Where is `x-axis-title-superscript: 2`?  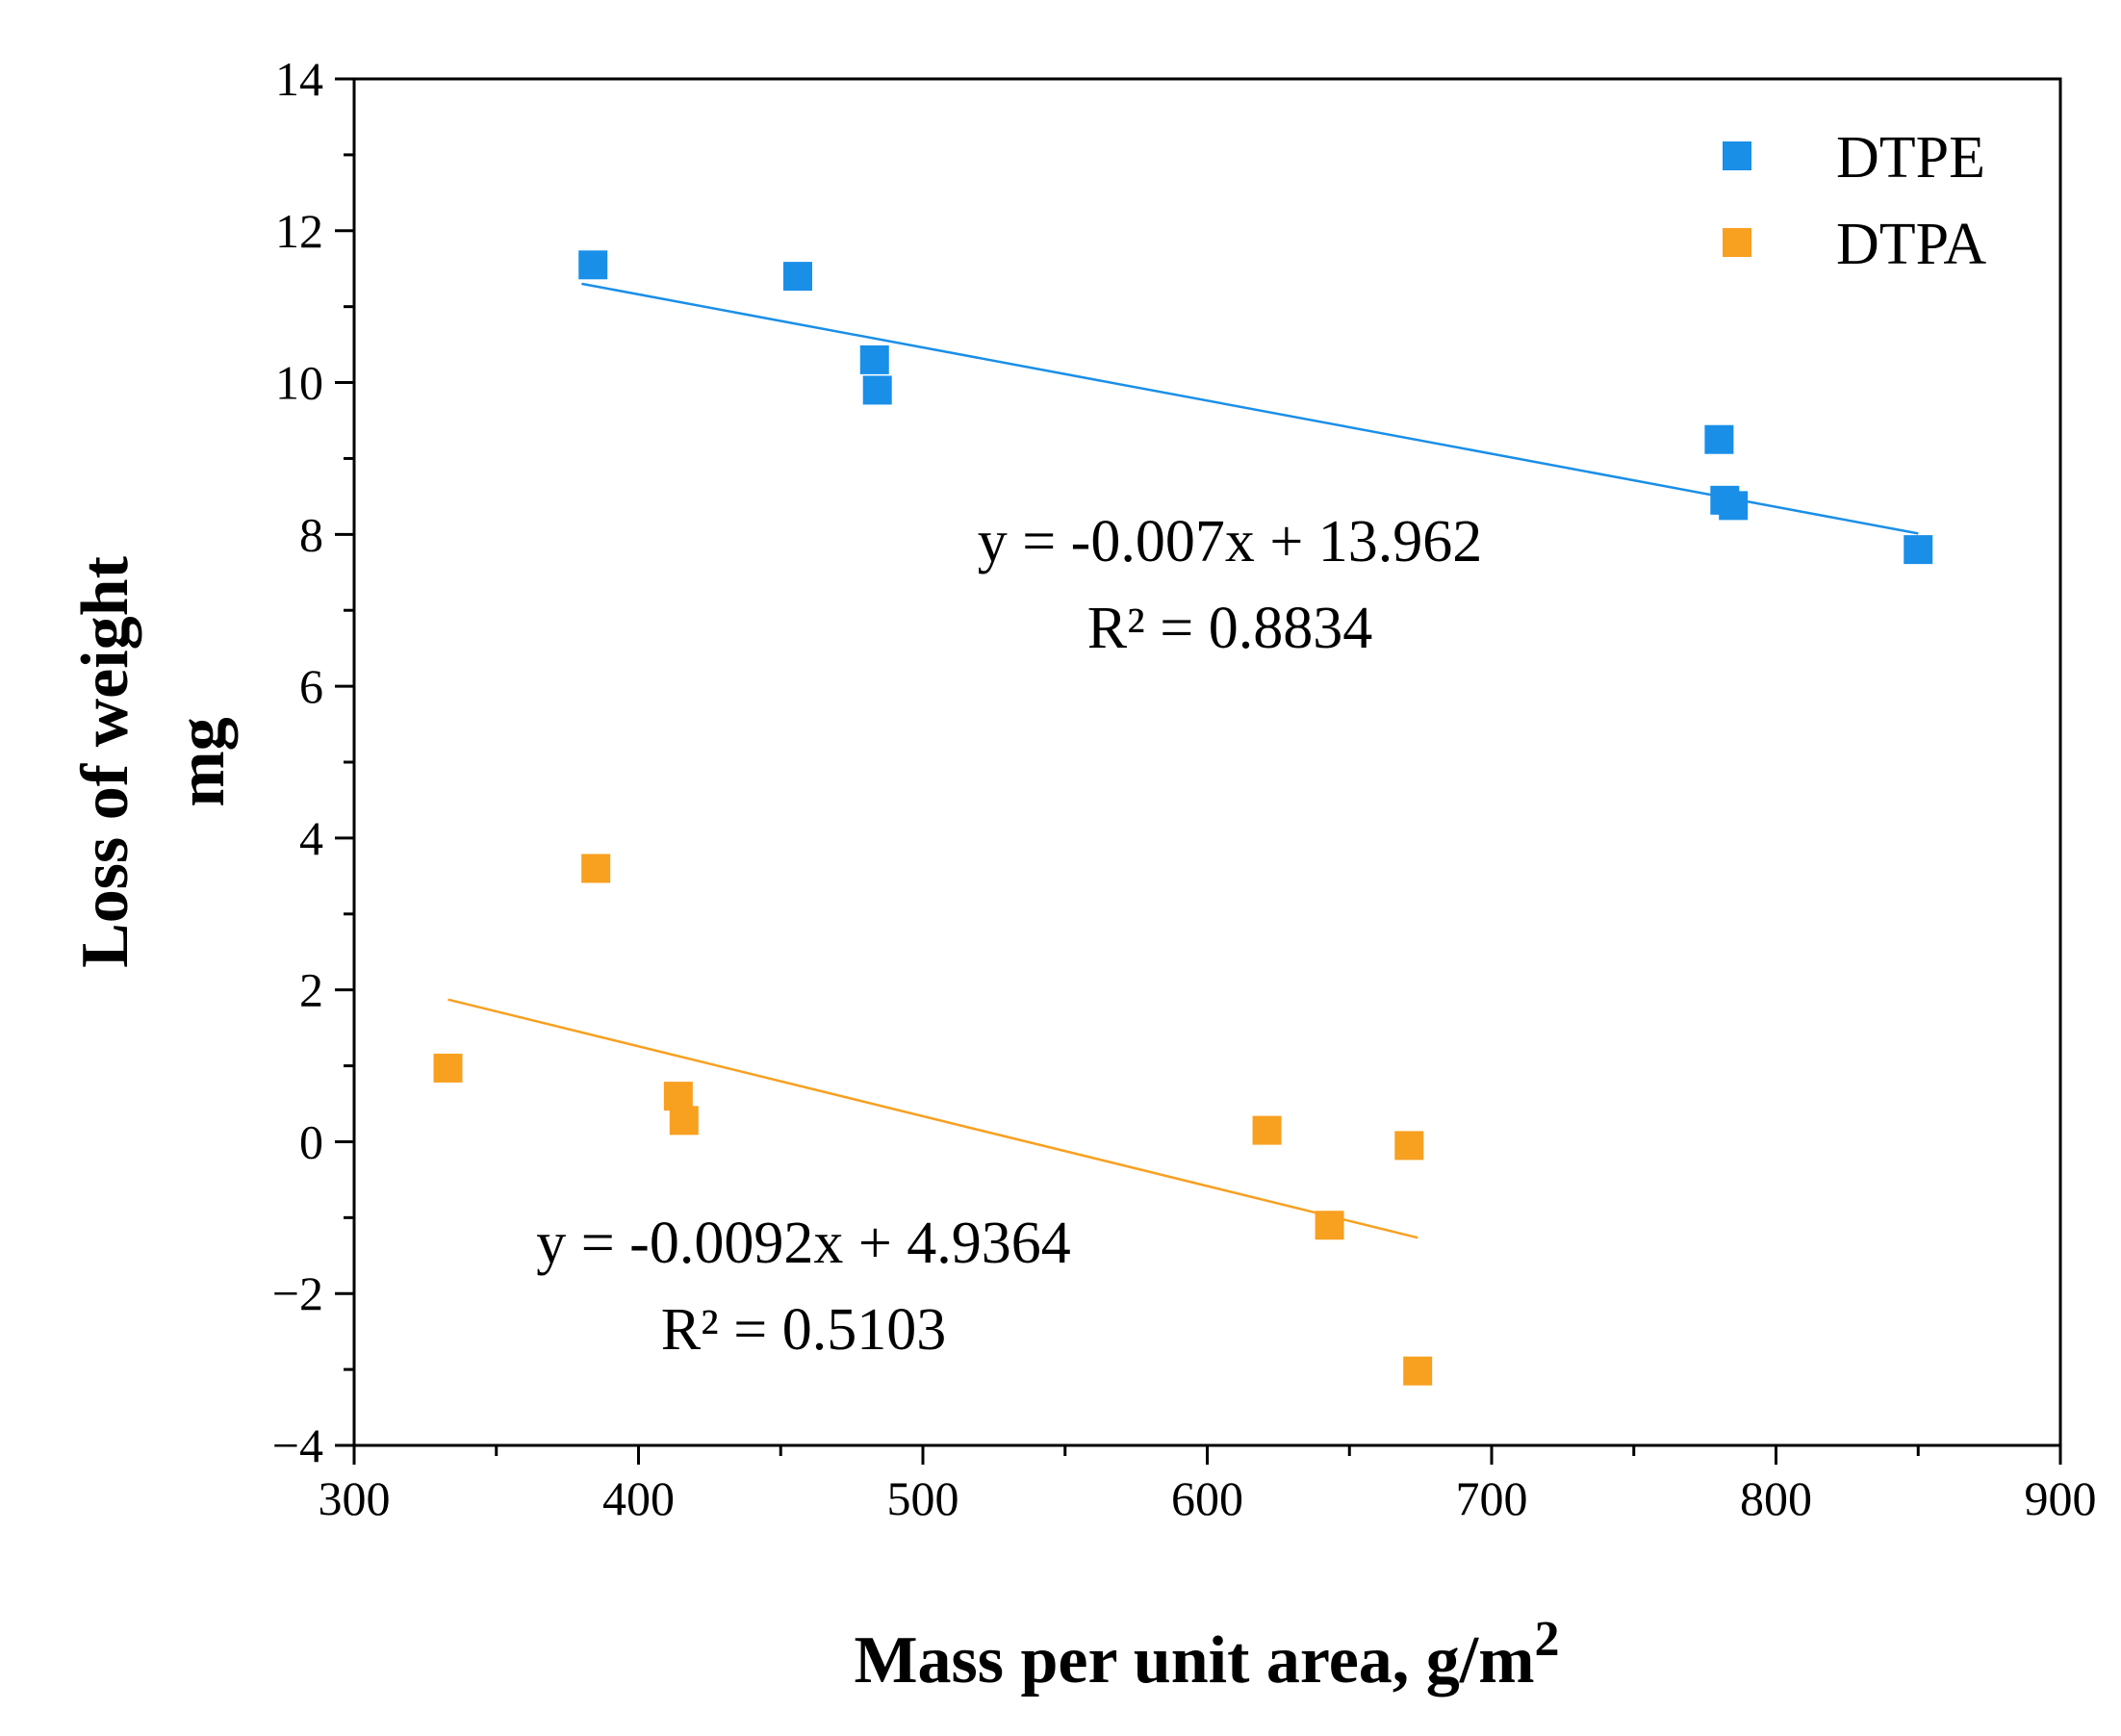
x-axis-title-superscript: 2 is located at coordinates (1547, 1639).